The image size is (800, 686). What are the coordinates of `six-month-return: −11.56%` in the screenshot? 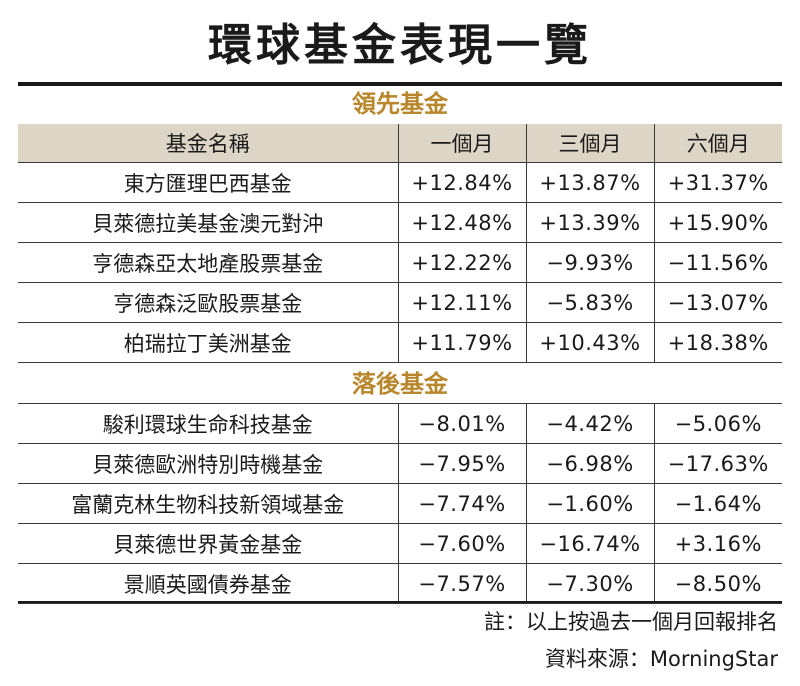 It's located at (717, 262).